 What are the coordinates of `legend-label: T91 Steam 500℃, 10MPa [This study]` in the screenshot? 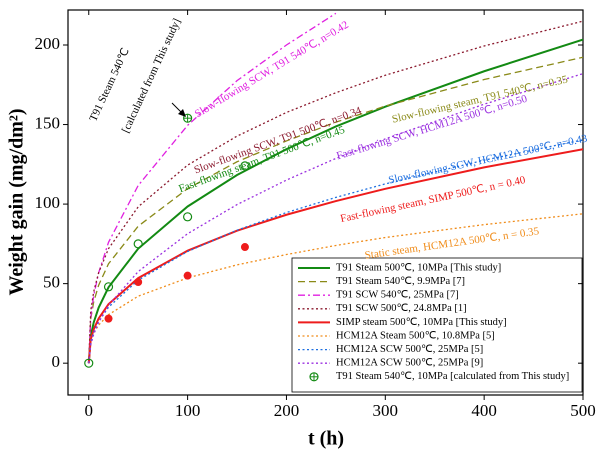 It's located at (418, 267).